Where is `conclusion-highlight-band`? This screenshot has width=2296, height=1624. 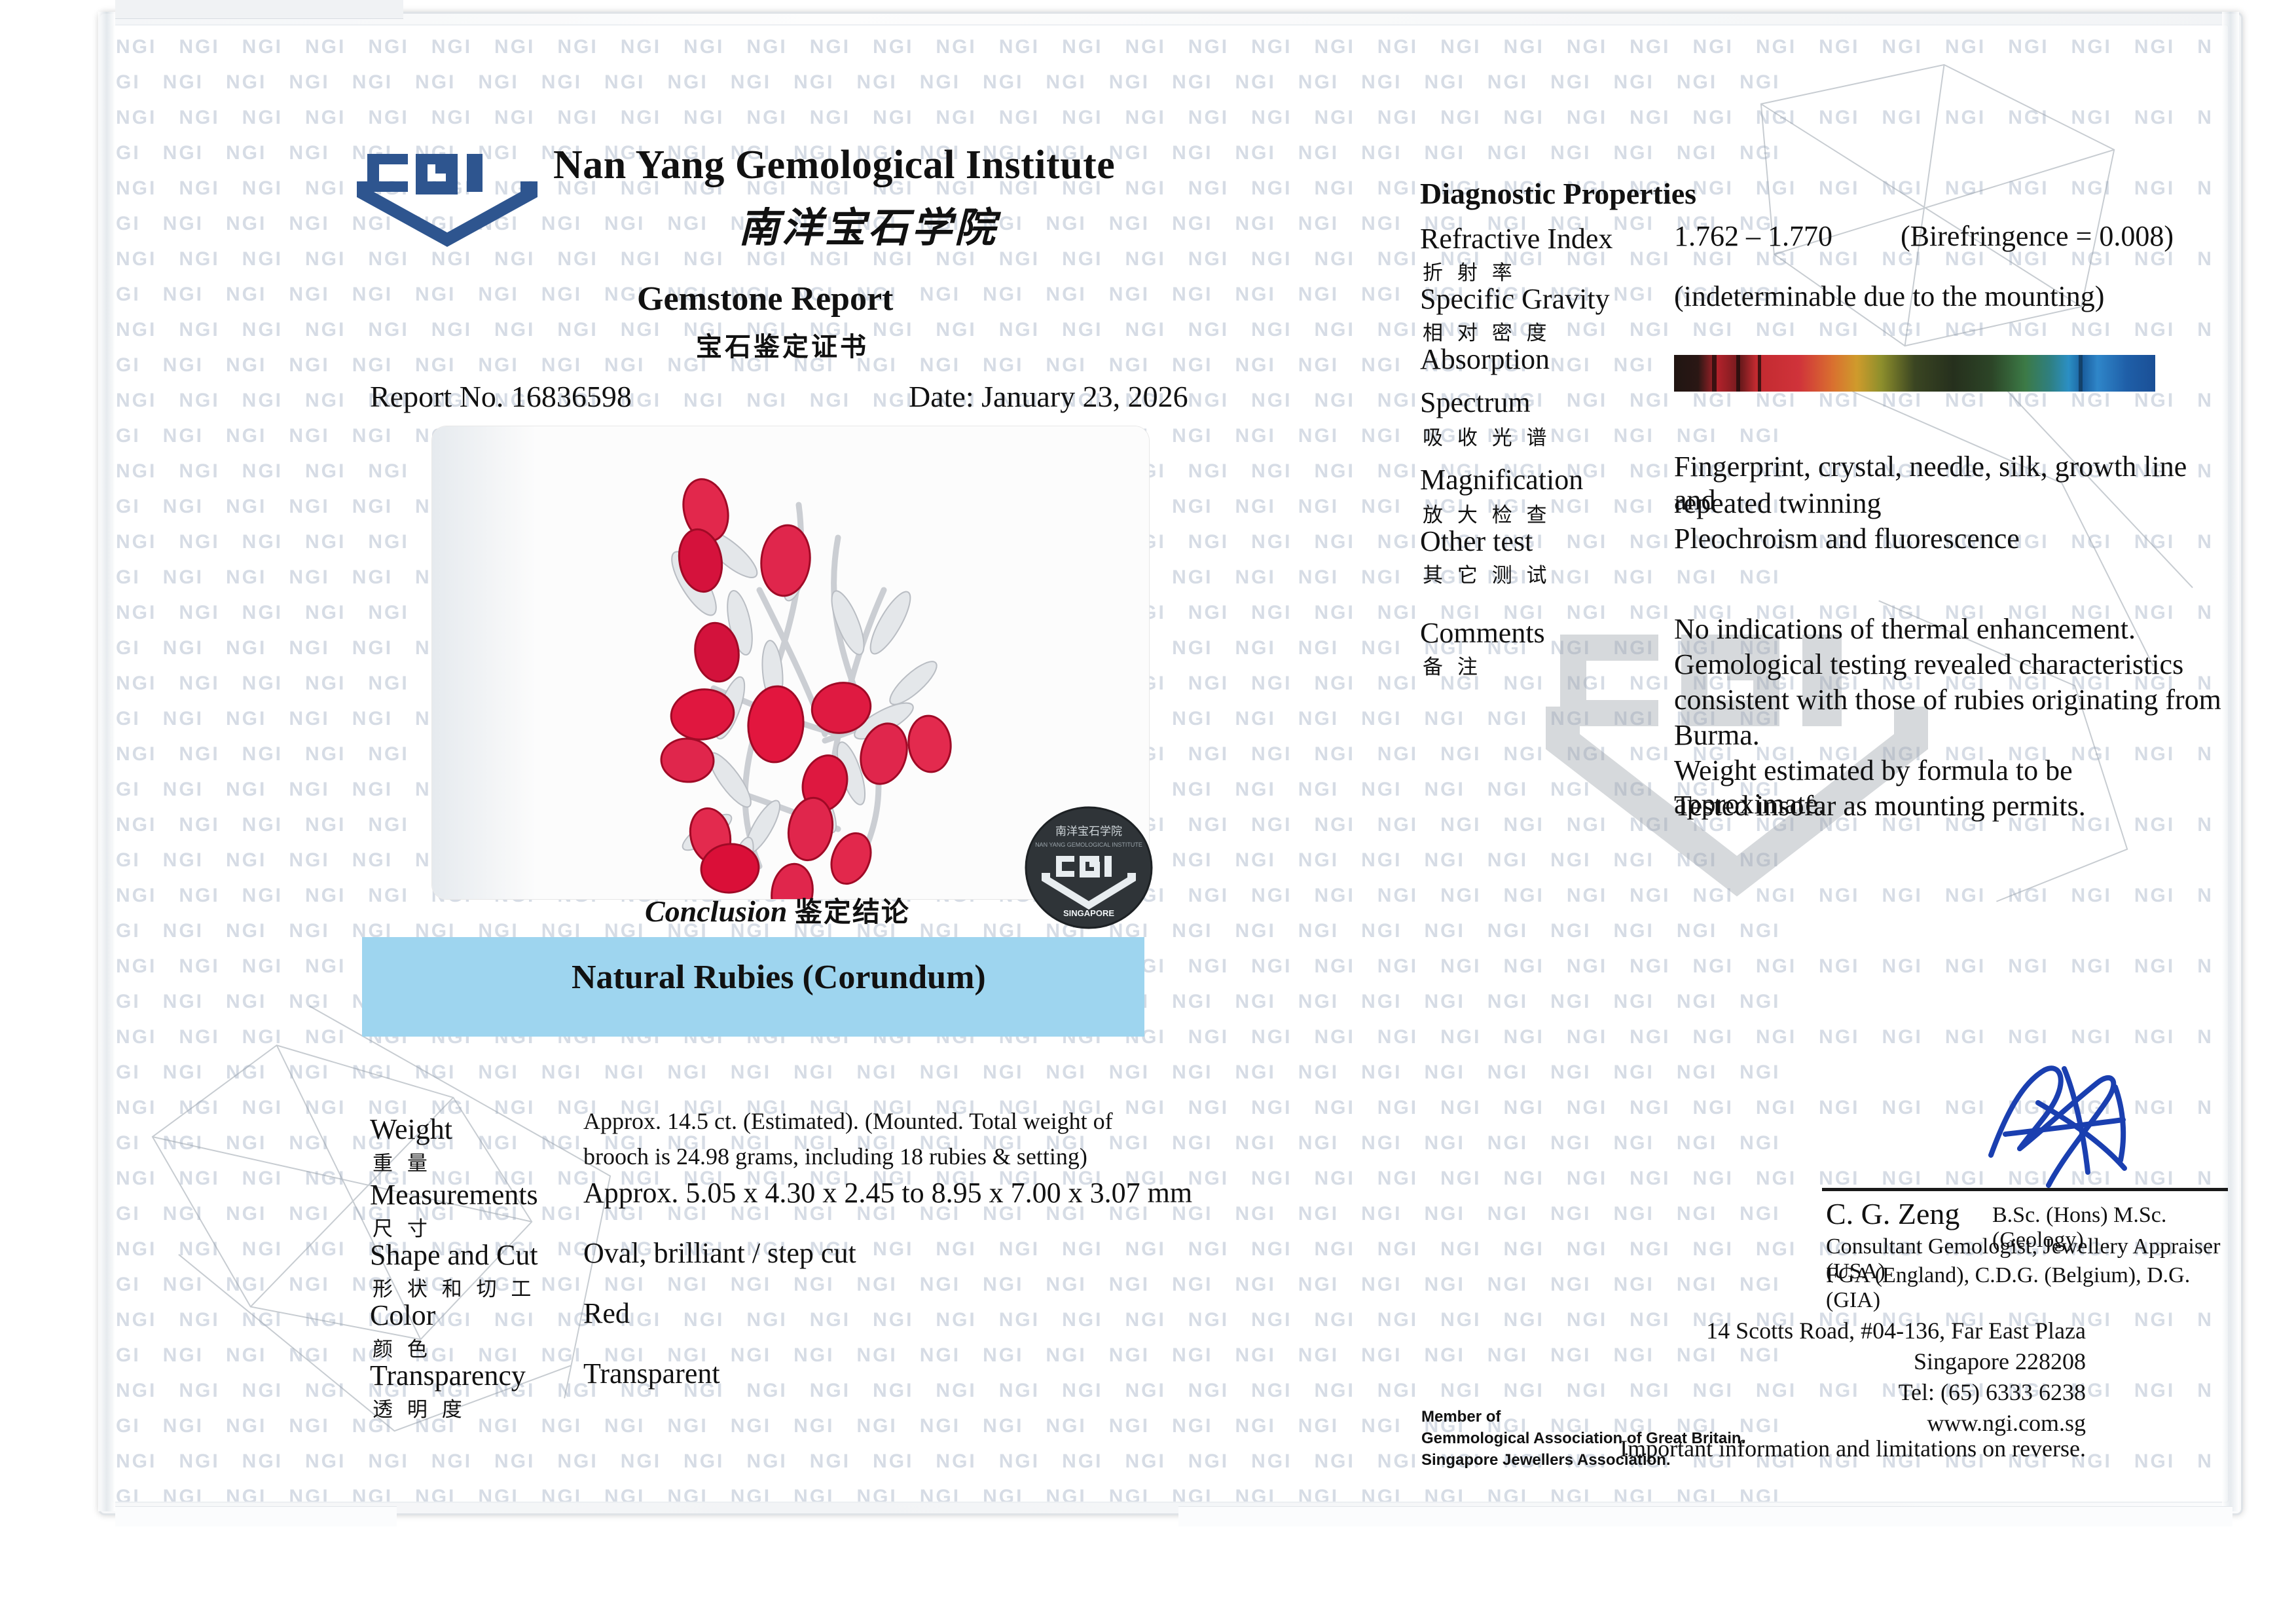 conclusion-highlight-band is located at coordinates (753, 987).